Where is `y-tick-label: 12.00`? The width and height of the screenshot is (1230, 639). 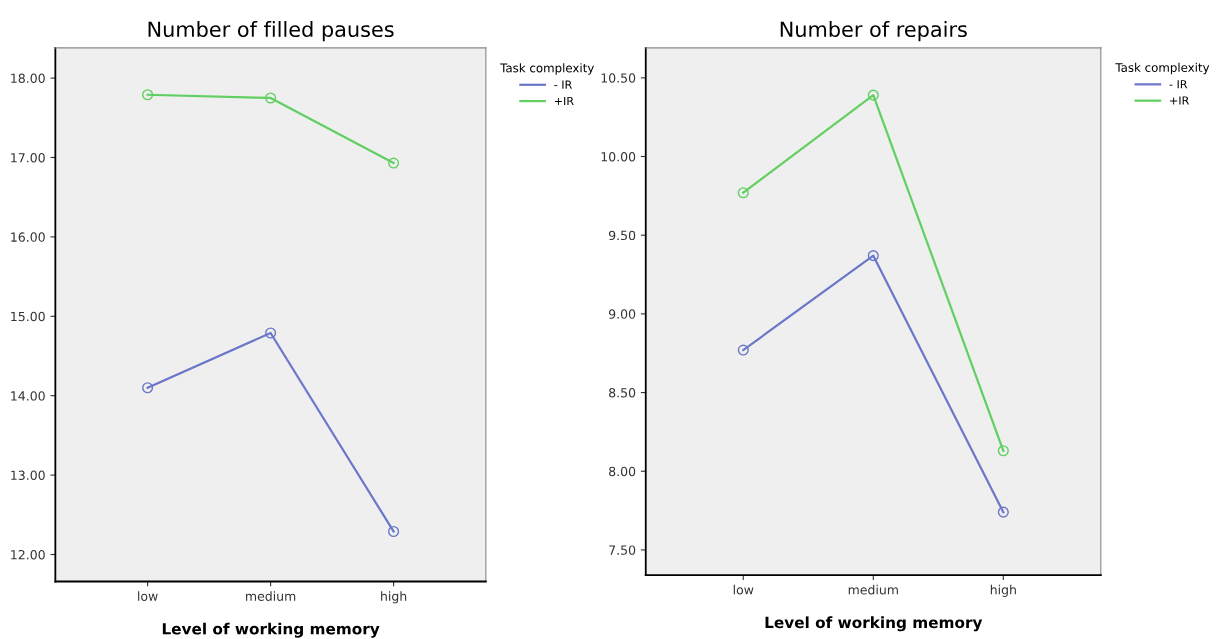 y-tick-label: 12.00 is located at coordinates (28, 554).